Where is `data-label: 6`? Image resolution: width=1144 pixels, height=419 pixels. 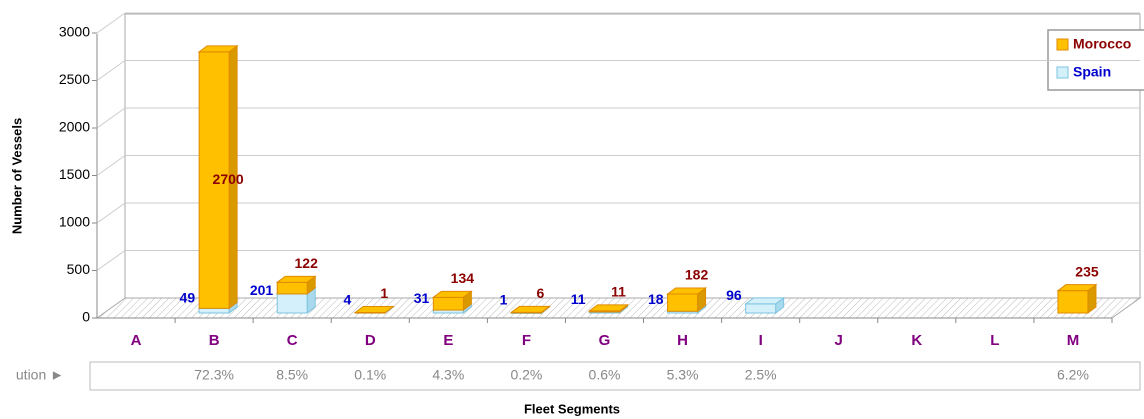
data-label: 6 is located at coordinates (541, 293).